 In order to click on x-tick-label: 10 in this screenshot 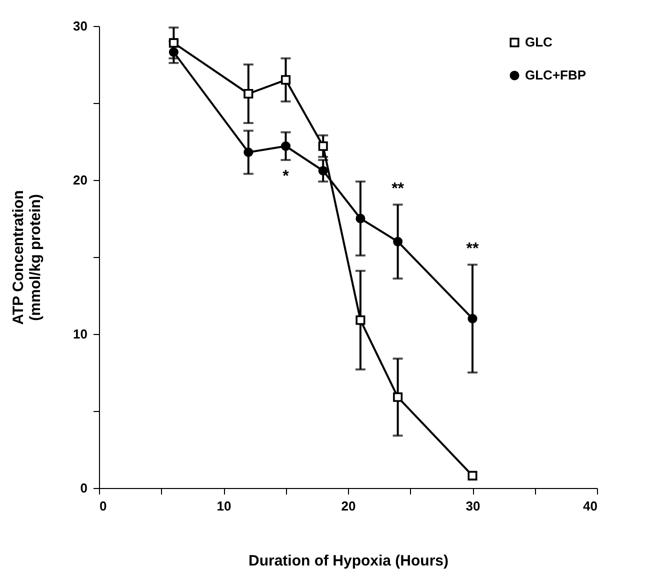, I will do `click(224, 506)`.